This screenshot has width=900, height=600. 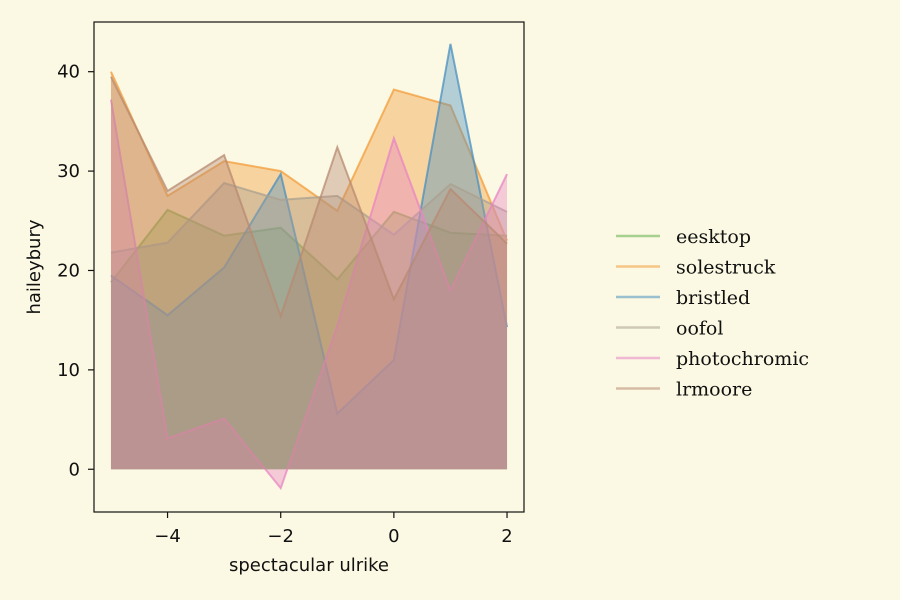 I want to click on legend-label-solestruck: solestruck, so click(x=726, y=268).